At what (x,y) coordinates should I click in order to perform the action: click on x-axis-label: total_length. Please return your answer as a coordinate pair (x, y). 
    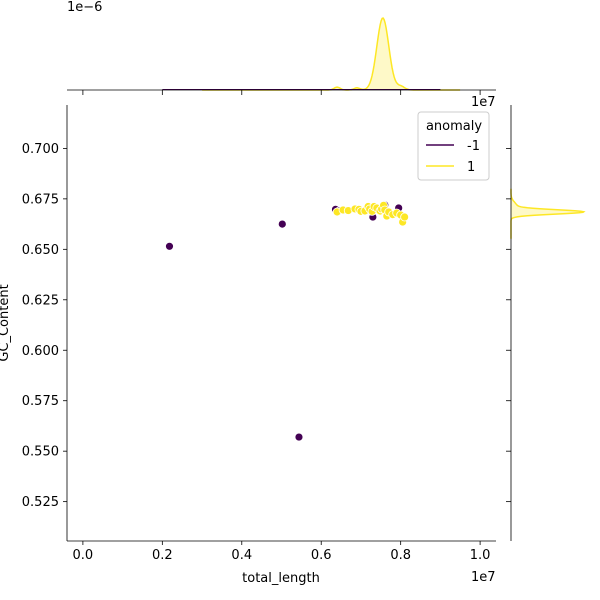
    Looking at the image, I should click on (281, 578).